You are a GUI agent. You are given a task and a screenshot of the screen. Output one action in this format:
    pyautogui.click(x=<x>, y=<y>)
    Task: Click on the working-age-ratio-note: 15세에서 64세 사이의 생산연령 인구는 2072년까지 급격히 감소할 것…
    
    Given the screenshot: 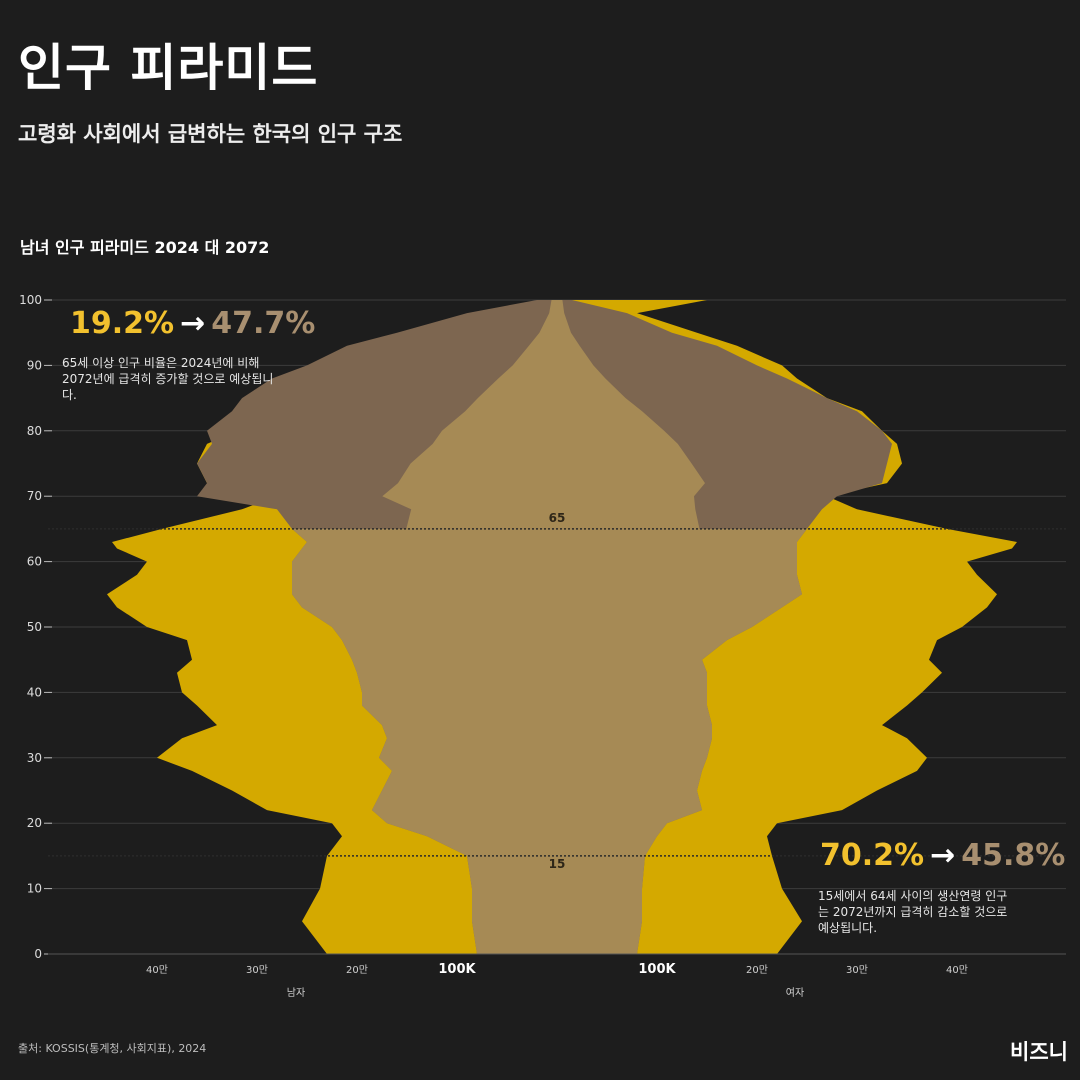 What is the action you would take?
    pyautogui.click(x=913, y=912)
    